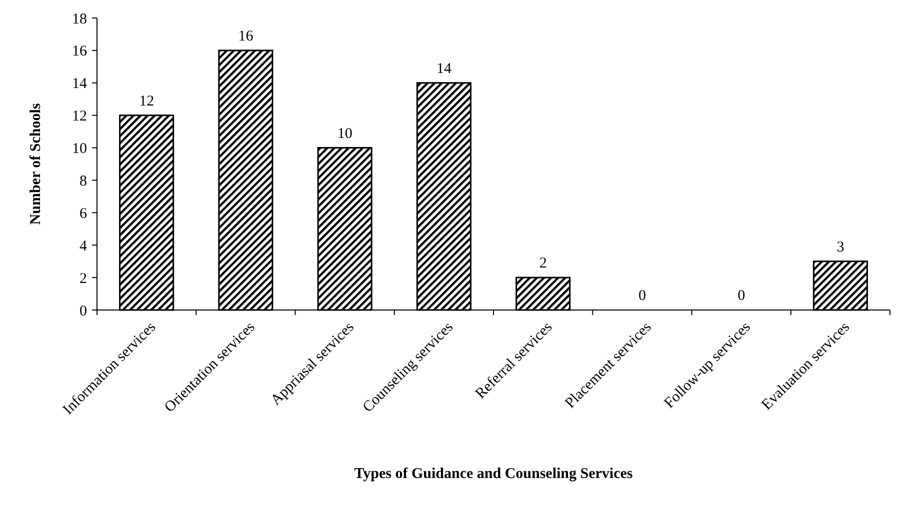 This screenshot has height=532, width=907. What do you see at coordinates (36, 164) in the screenshot?
I see `y-axis-title: Number of Schools` at bounding box center [36, 164].